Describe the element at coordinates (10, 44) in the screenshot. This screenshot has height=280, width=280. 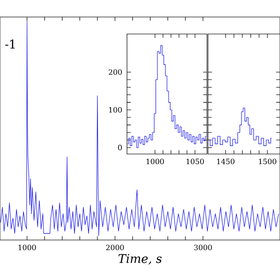
I see `annotation: -1` at that location.